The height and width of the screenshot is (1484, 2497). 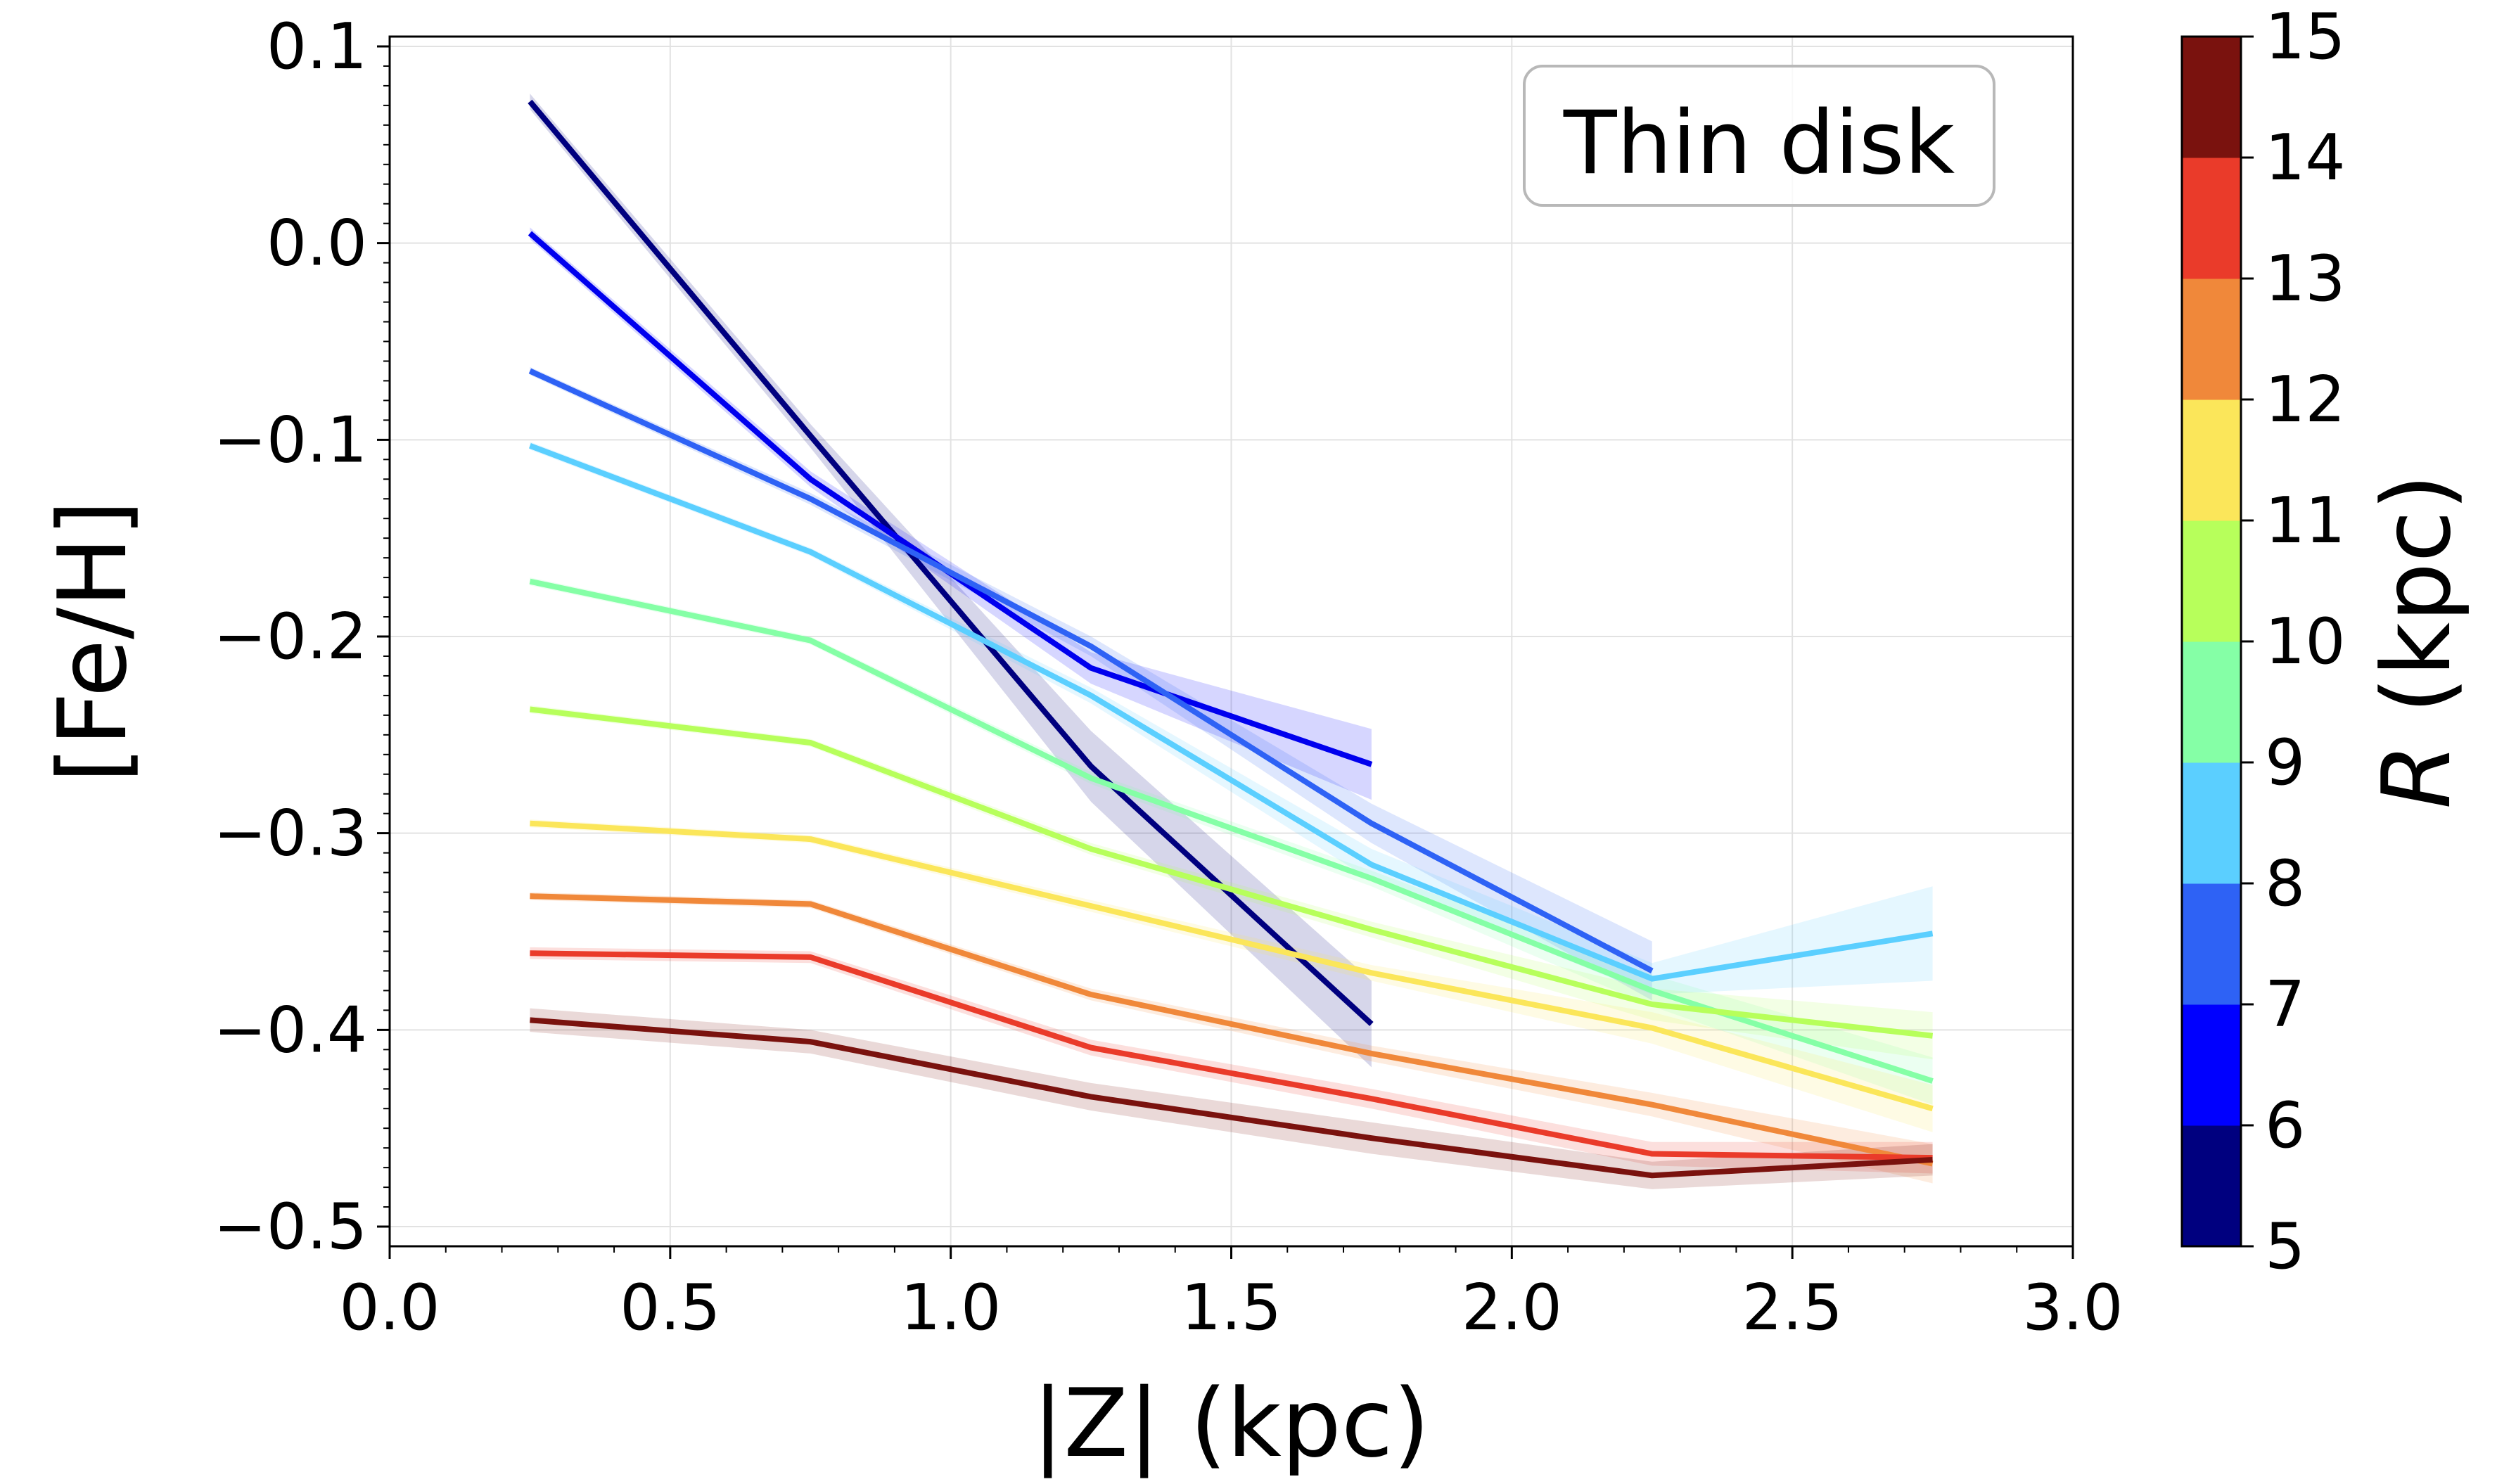 What do you see at coordinates (2305, 400) in the screenshot?
I see `colorbar-tick-label: 12` at bounding box center [2305, 400].